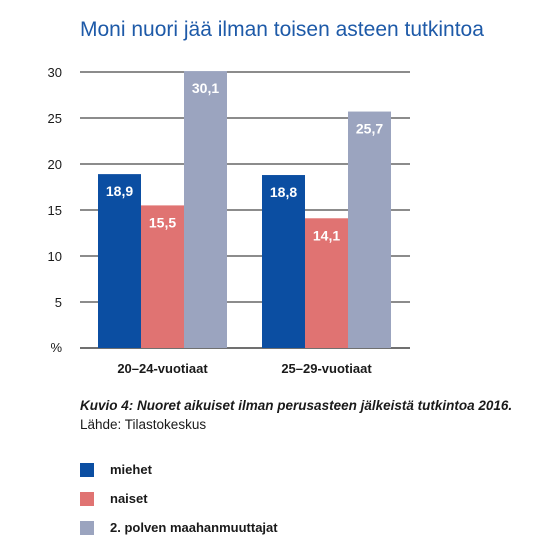 The height and width of the screenshot is (553, 546). What do you see at coordinates (244, 368) in the screenshot?
I see `x-axis-tick-labels: 20–24-vuotiaat 25–29-vuotiaat` at bounding box center [244, 368].